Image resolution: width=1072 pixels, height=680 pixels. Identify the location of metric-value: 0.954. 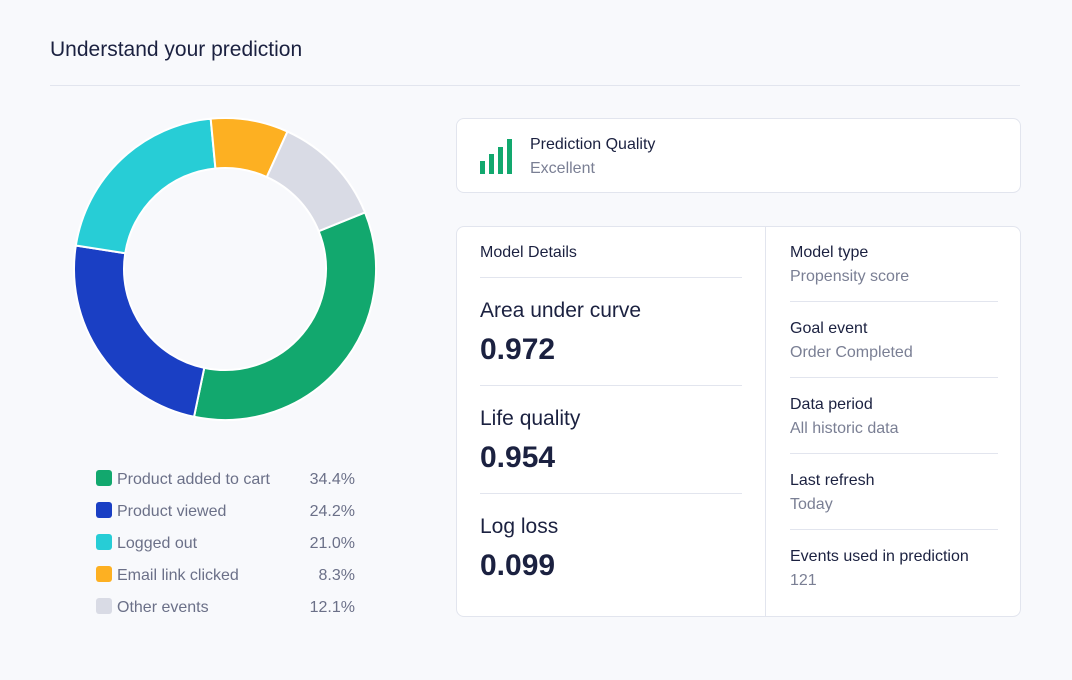
(518, 457).